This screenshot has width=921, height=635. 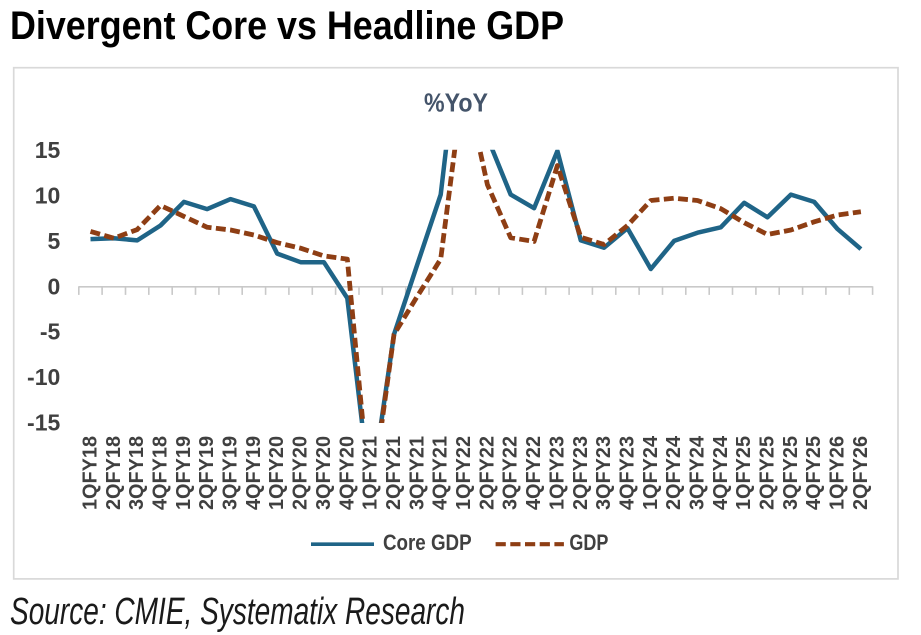 I want to click on svg-text:Source: CMIE, Systematix Resea: Source: CMIE, Systematix Research, so click(x=237, y=612).